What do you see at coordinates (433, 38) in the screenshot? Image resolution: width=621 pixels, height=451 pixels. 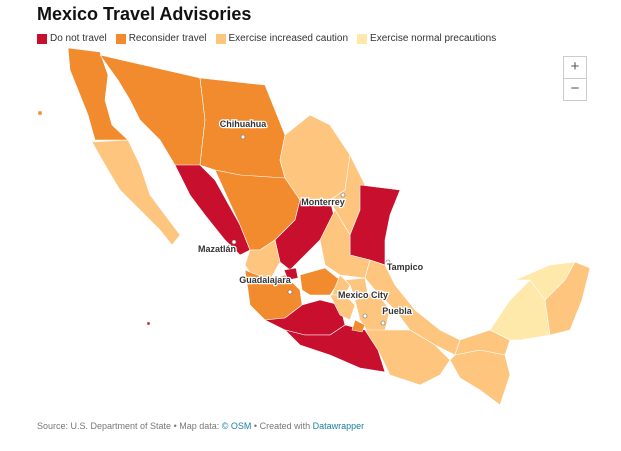 I see `legend-label: Exercise normal precautions` at bounding box center [433, 38].